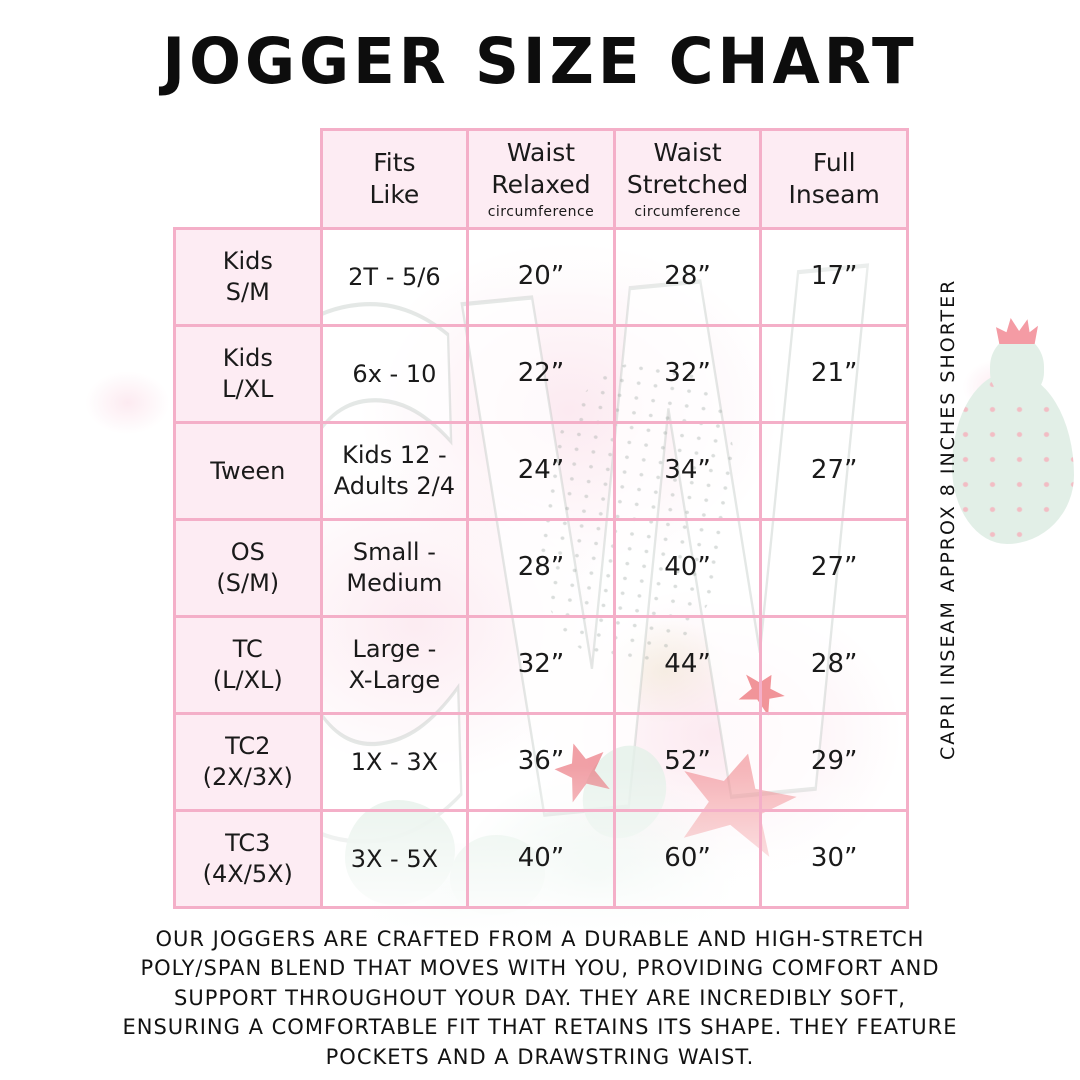 The width and height of the screenshot is (1080, 1080). I want to click on cactus-flower-icon, so click(1017, 331).